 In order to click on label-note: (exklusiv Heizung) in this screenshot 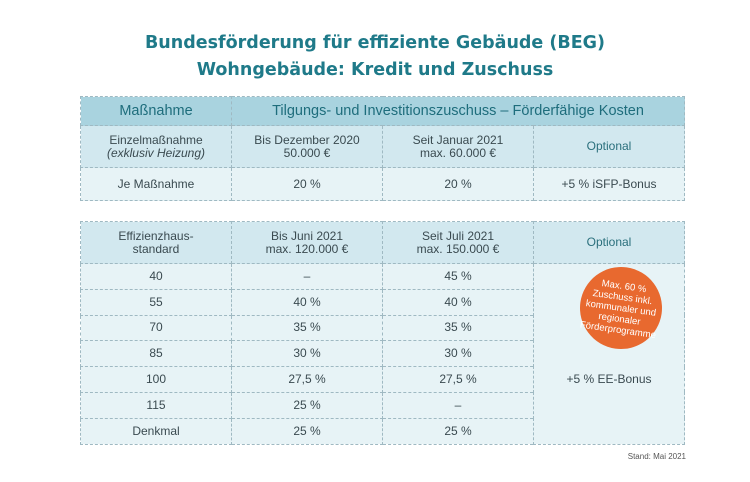, I will do `click(156, 152)`.